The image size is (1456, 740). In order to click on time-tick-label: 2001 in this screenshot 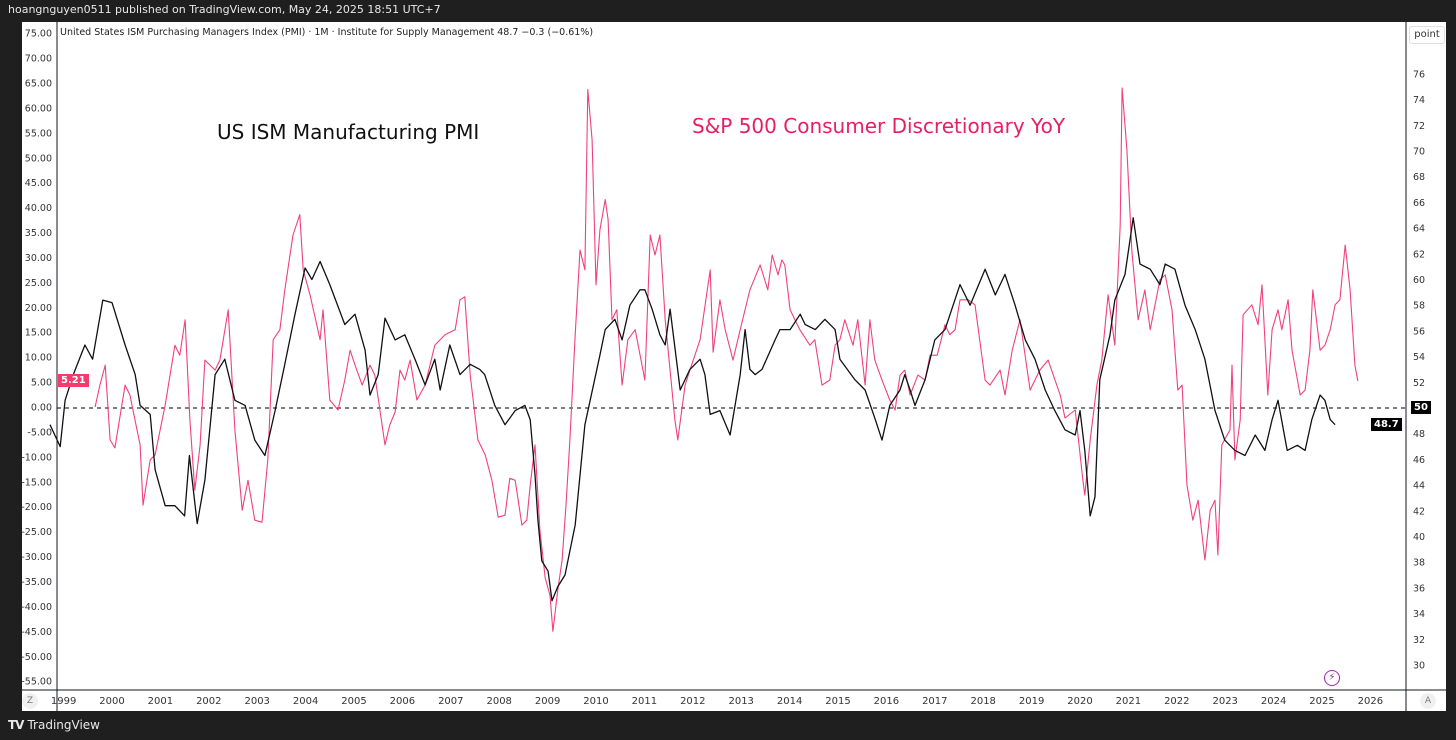, I will do `click(160, 701)`.